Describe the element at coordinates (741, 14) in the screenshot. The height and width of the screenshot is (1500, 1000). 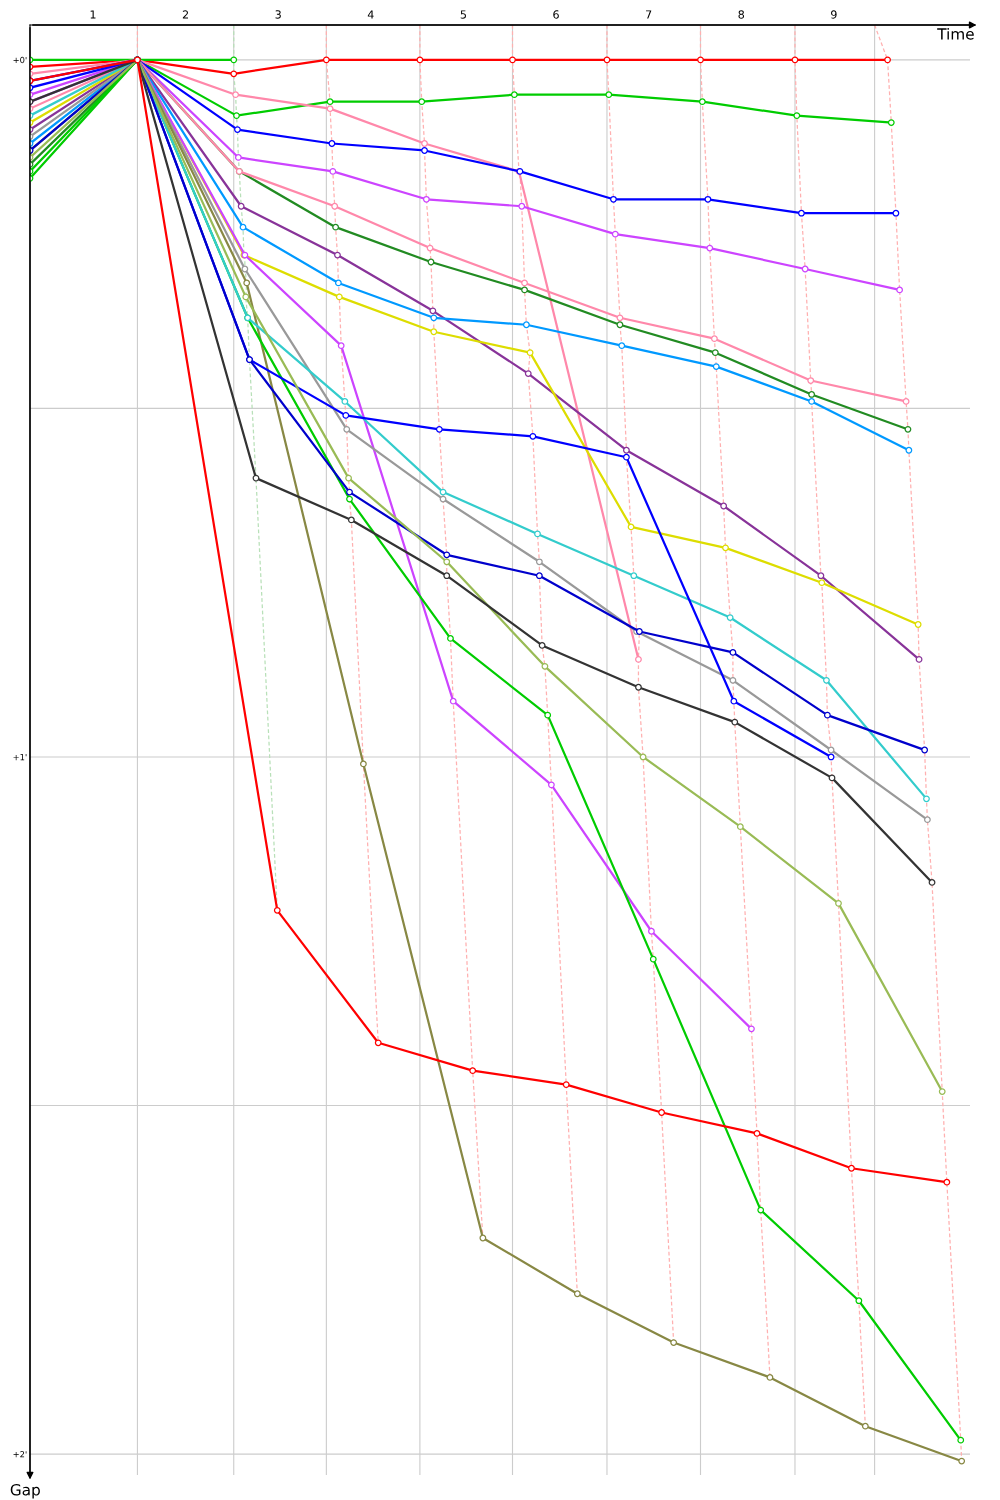
I see `x-tick-label: 8` at that location.